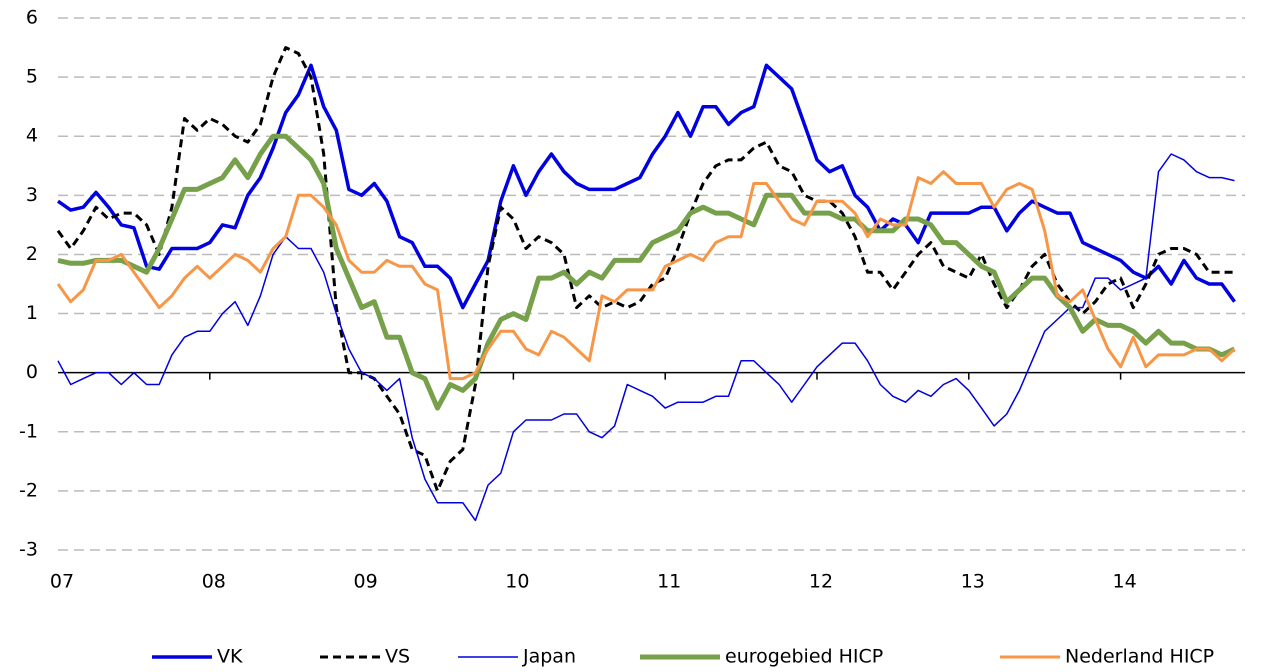  What do you see at coordinates (32, 313) in the screenshot?
I see `y-tick-label: 1` at bounding box center [32, 313].